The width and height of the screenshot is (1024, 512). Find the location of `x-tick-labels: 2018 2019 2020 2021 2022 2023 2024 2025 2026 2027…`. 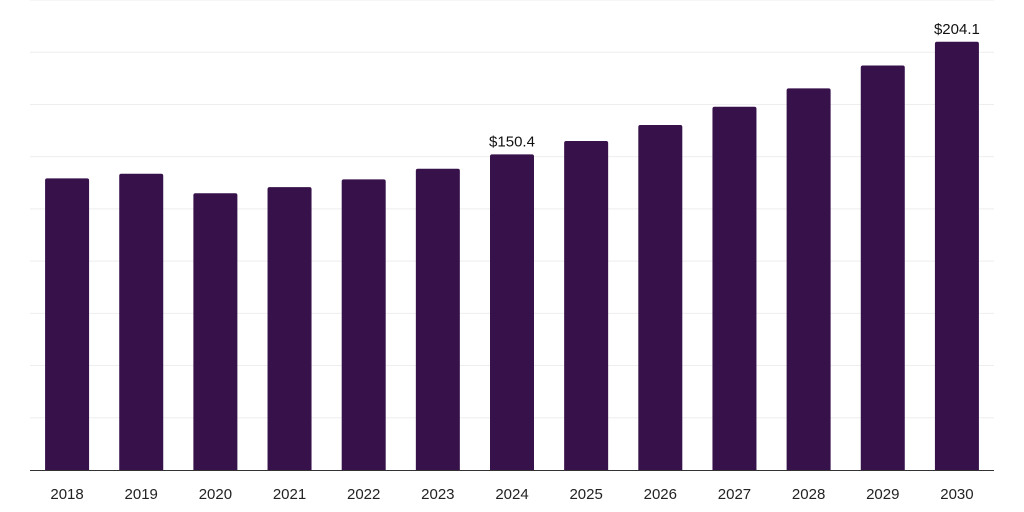

x-tick-labels: 2018 2019 2020 2021 2022 2023 2024 2025 2026 2027… is located at coordinates (511, 494).